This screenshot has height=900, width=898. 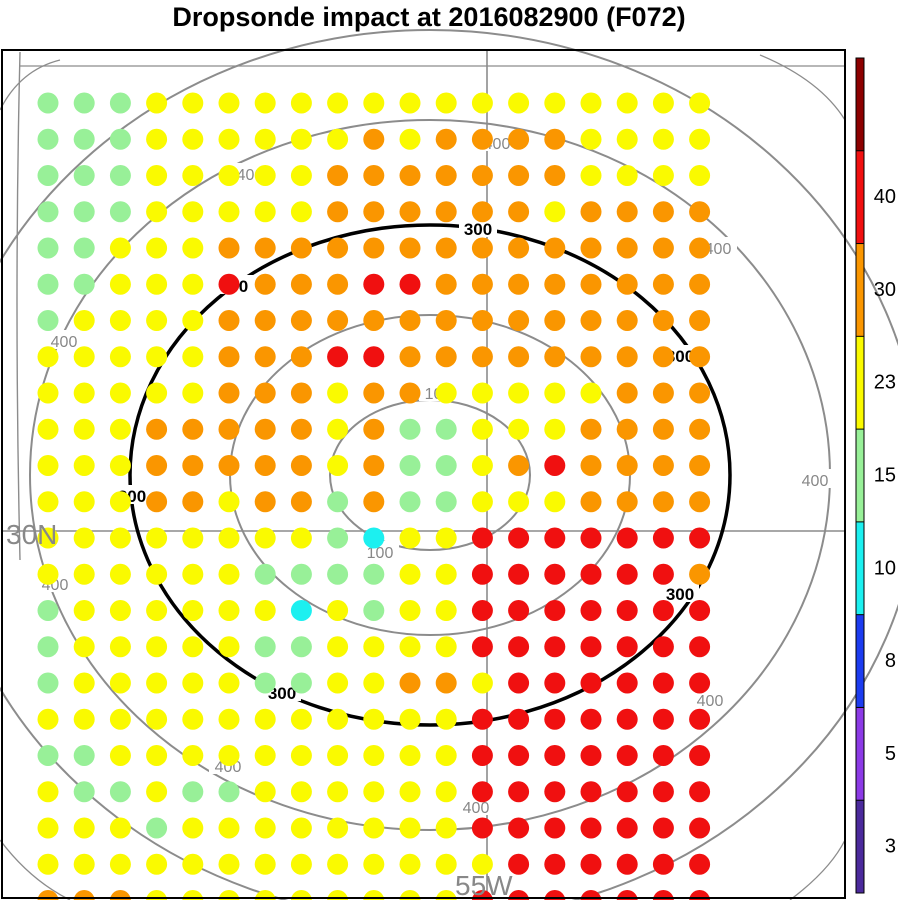 I want to click on contour-label: 400, so click(x=710, y=701).